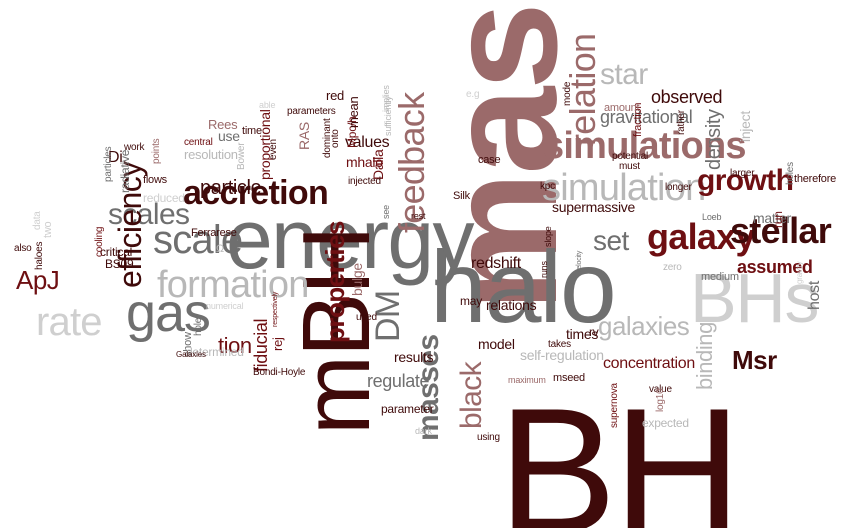 This screenshot has height=528, width=842. I want to click on word-points: points, so click(156, 151).